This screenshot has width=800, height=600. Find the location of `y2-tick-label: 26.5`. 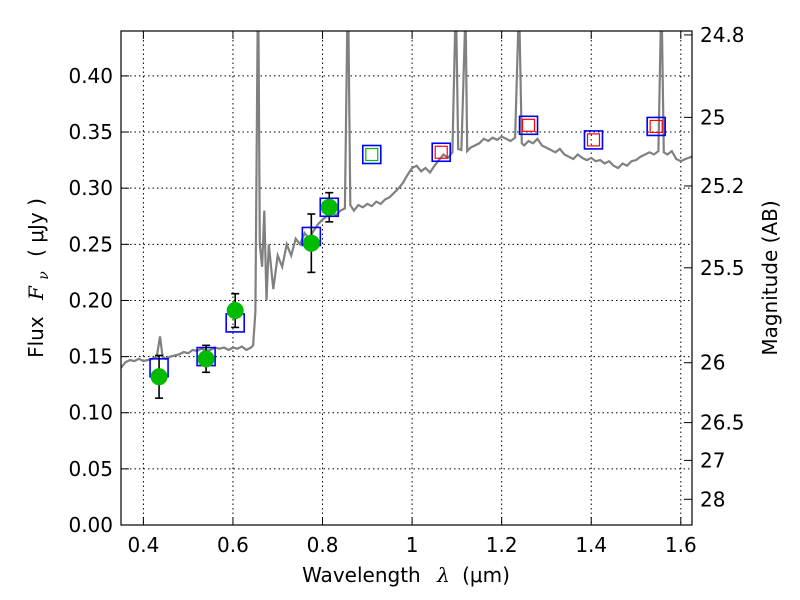

y2-tick-label: 26.5 is located at coordinates (722, 423).